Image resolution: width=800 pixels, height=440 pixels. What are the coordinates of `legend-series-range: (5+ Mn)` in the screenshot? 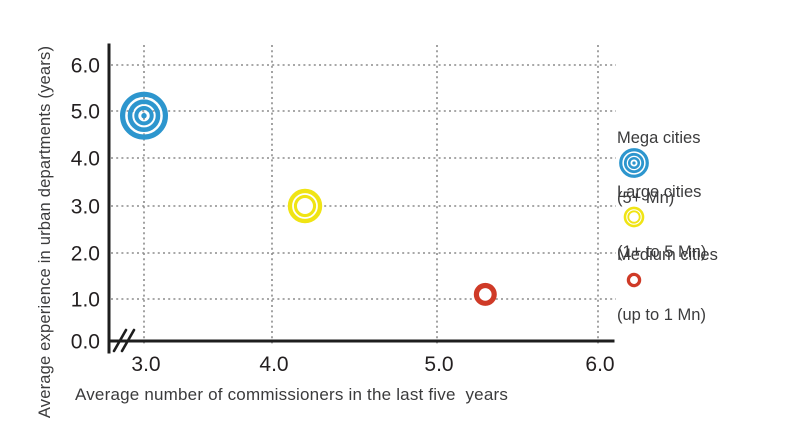 It's located at (646, 198).